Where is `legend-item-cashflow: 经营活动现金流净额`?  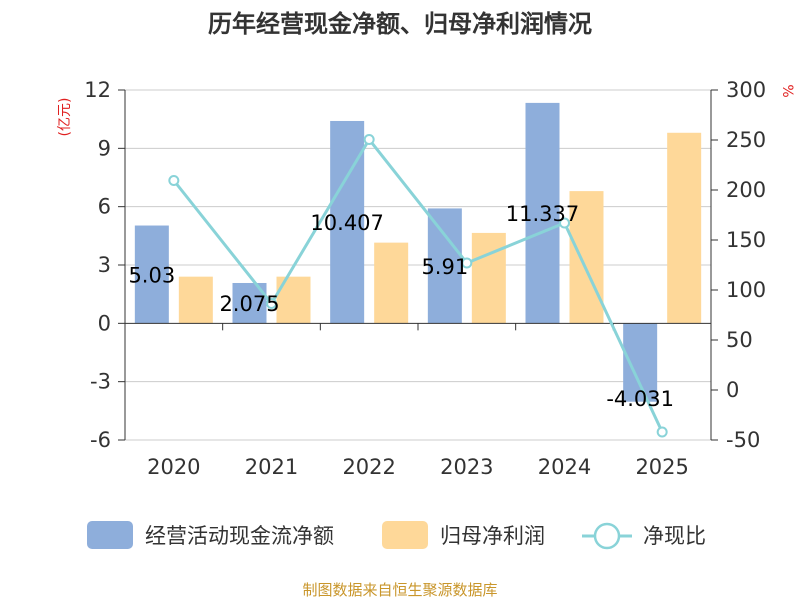 legend-item-cashflow: 经营活动现金流净额 is located at coordinates (210, 535).